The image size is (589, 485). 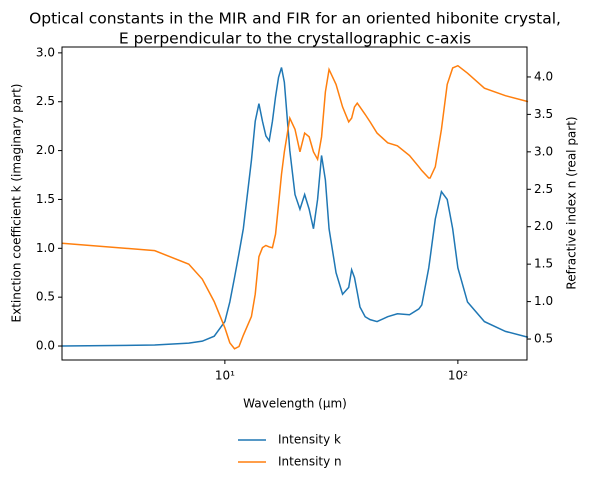 What do you see at coordinates (45, 346) in the screenshot?
I see `y-tick-label: 0.0` at bounding box center [45, 346].